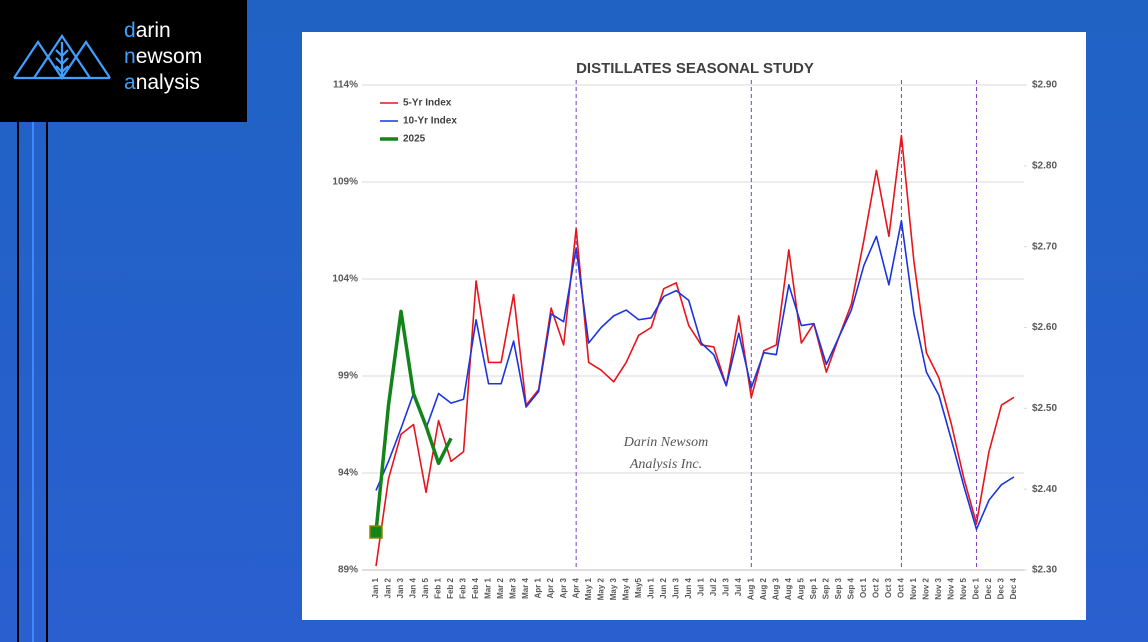 Image resolution: width=1148 pixels, height=642 pixels. Describe the element at coordinates (169, 56) in the screenshot. I see `logo-rest: ewsom` at that location.